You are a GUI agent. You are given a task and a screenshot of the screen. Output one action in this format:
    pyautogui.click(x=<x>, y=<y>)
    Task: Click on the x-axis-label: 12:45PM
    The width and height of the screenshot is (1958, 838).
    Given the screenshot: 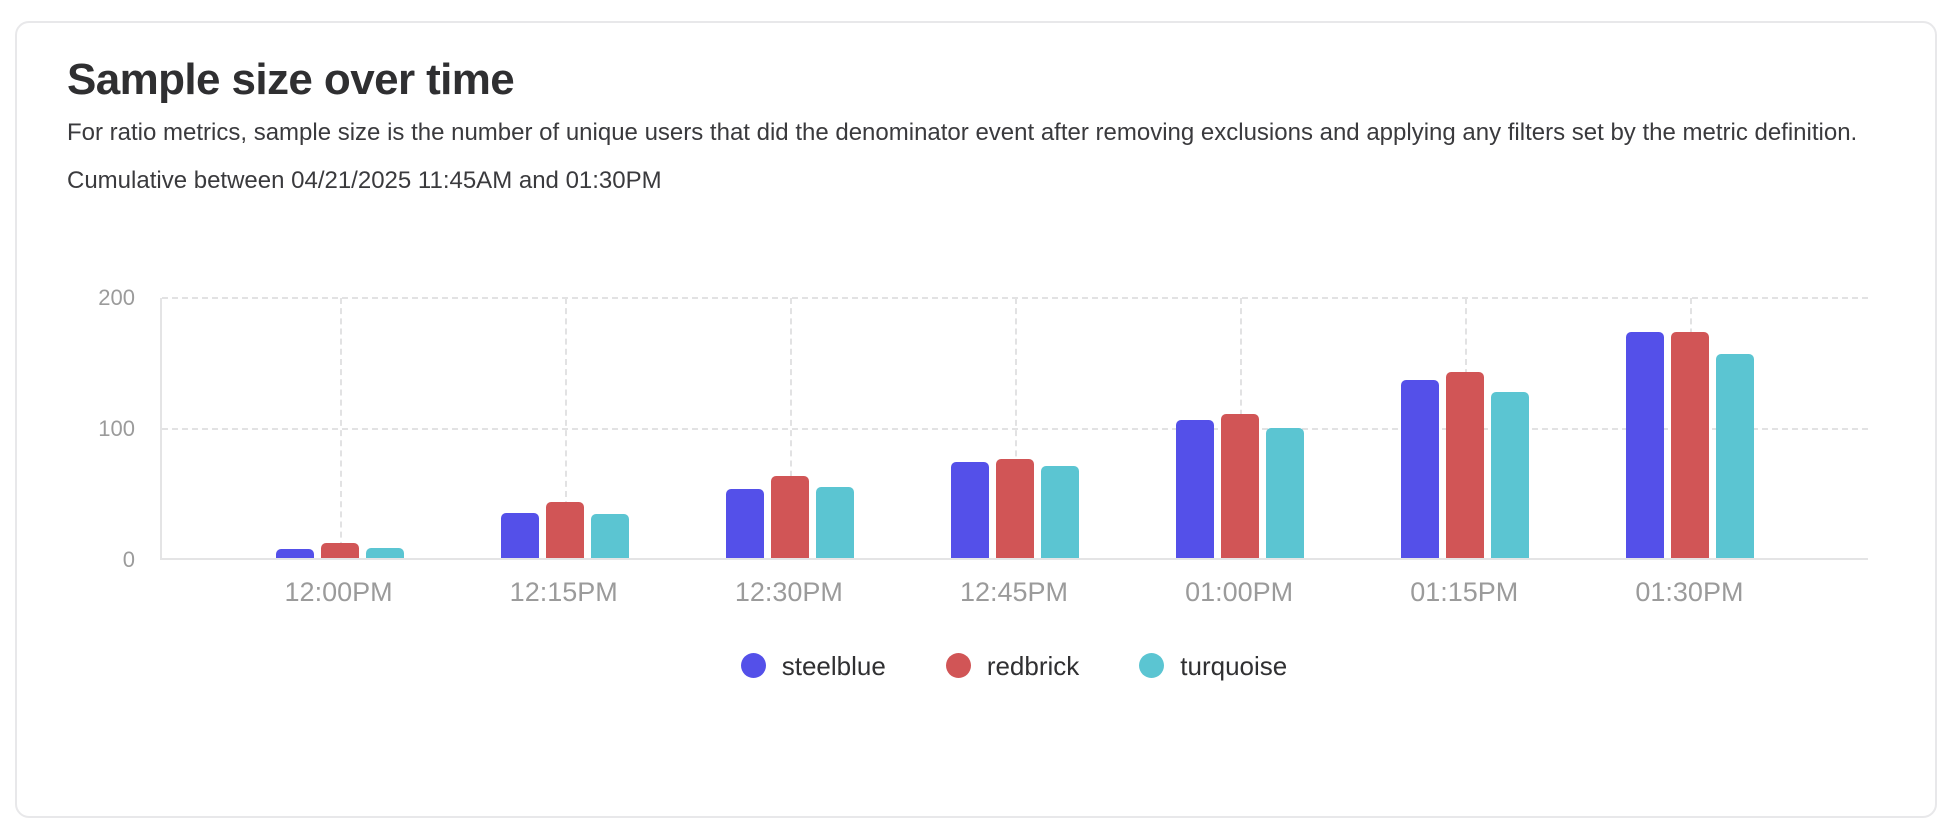 What is the action you would take?
    pyautogui.click(x=1014, y=592)
    